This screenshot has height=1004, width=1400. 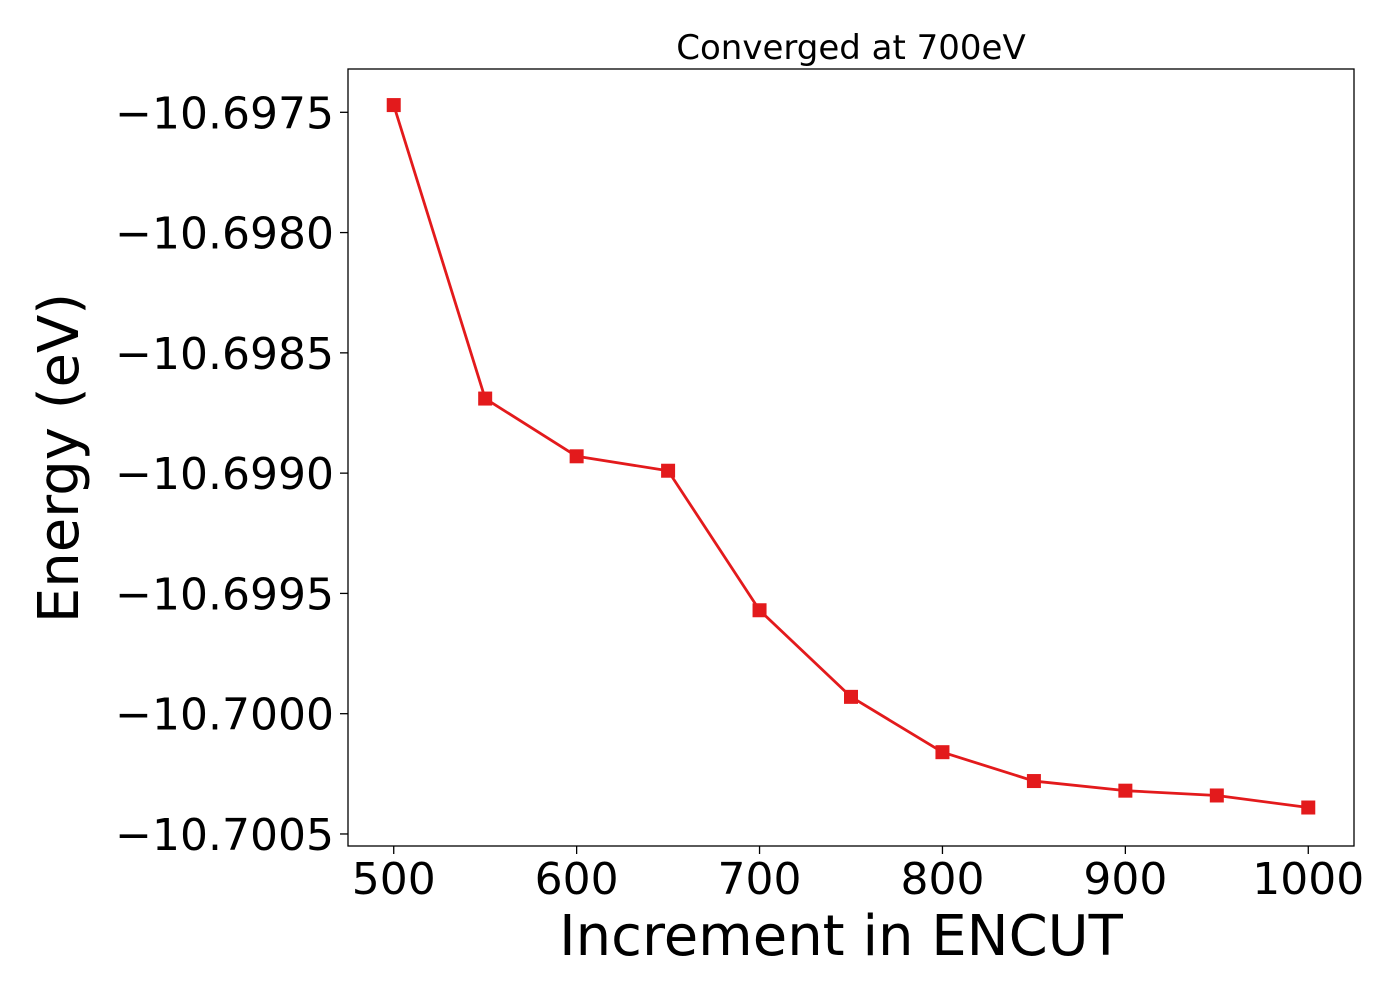 What do you see at coordinates (224, 474) in the screenshot?
I see `y-tick-label: −10.6990` at bounding box center [224, 474].